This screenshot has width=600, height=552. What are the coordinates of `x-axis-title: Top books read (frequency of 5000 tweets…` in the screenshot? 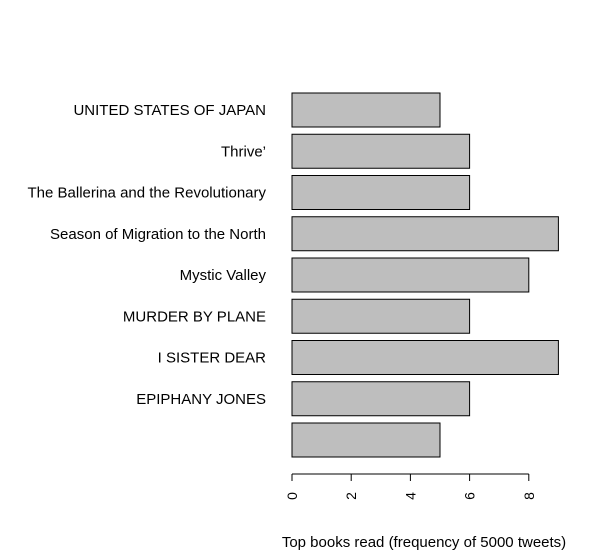 It's located at (424, 542).